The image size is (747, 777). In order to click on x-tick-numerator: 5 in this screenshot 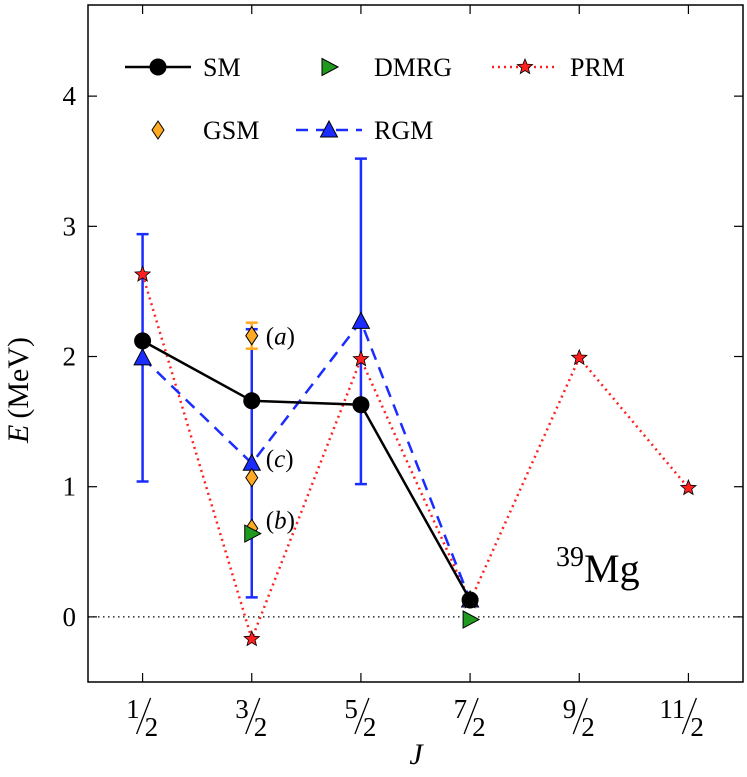, I will do `click(351, 709)`.